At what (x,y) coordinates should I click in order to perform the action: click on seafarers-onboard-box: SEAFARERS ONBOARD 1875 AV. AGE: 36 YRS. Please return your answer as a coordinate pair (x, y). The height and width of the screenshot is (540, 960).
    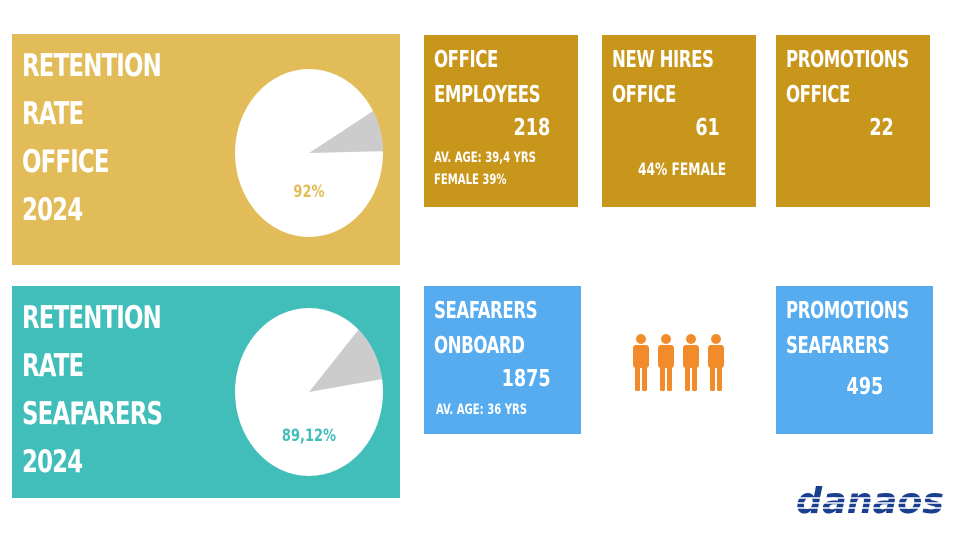
    Looking at the image, I should click on (502, 360).